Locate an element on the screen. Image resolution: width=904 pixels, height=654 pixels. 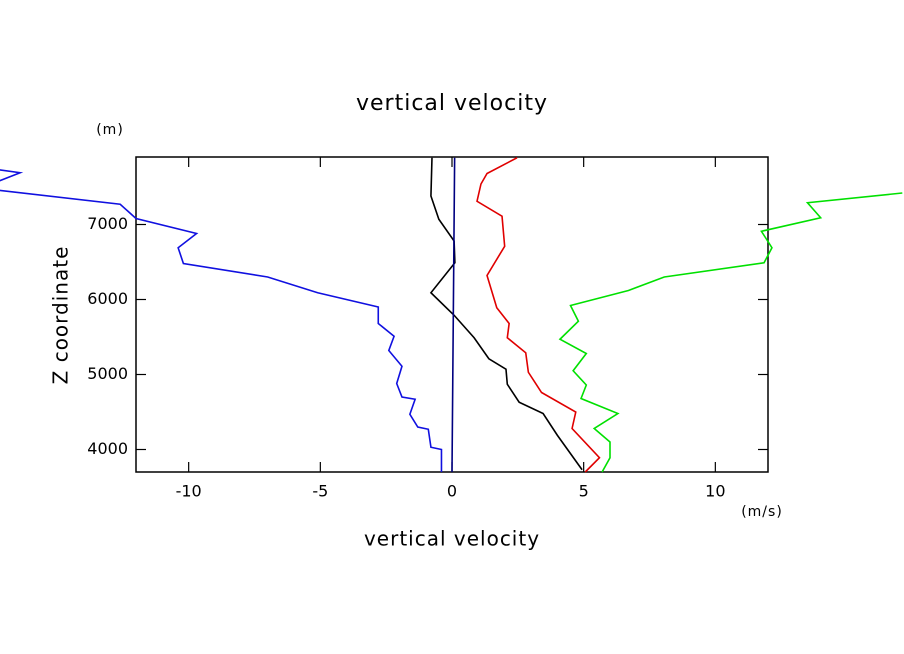
x-tick-label: 0 is located at coordinates (452, 491).